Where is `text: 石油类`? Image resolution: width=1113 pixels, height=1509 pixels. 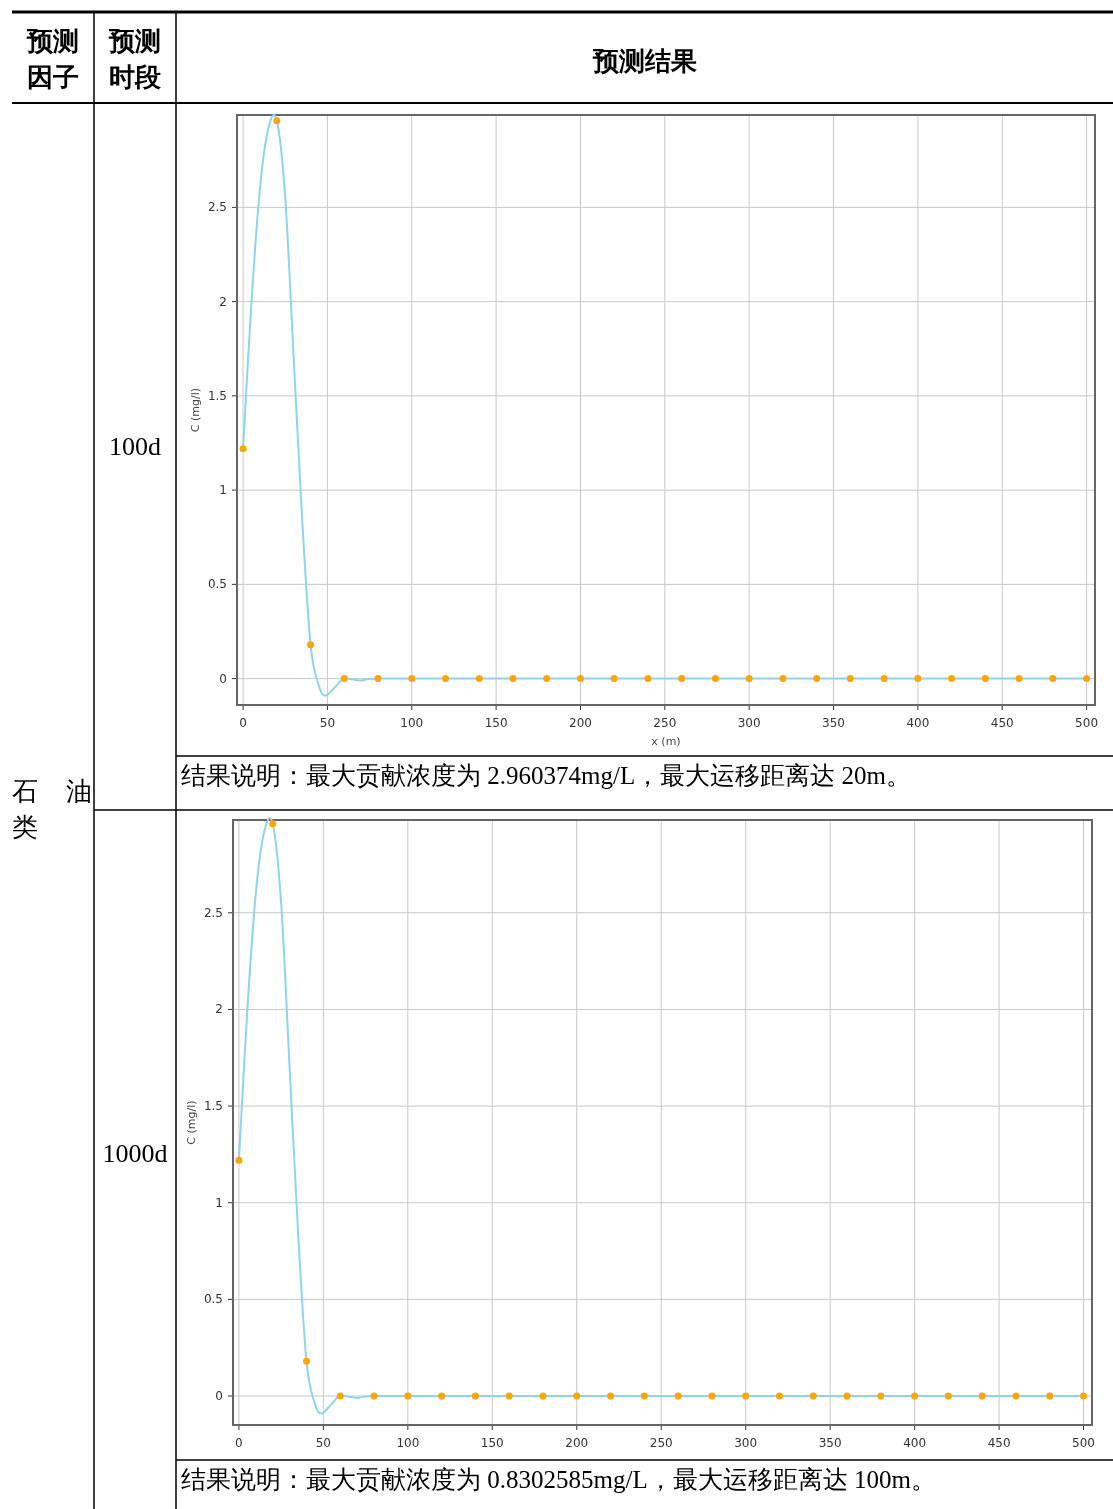 text: 石油类 is located at coordinates (52, 809).